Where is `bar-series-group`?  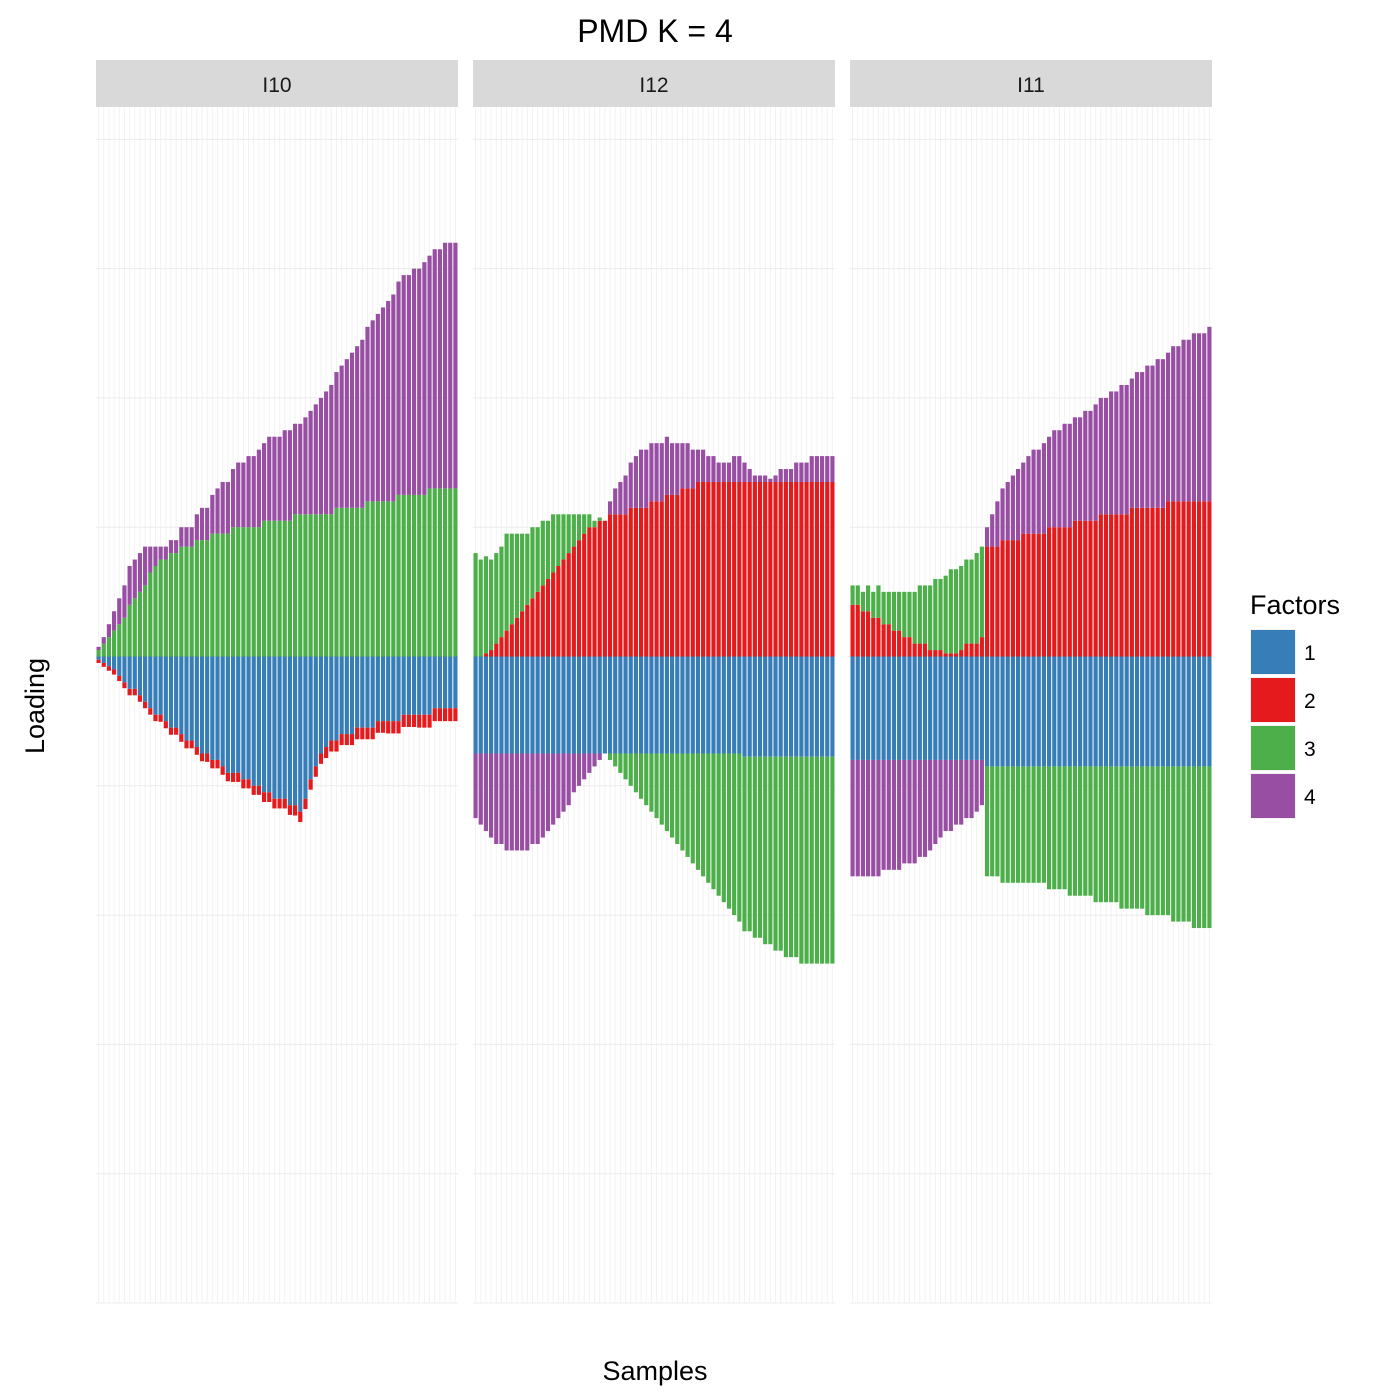
bar-series-group is located at coordinates (654, 700).